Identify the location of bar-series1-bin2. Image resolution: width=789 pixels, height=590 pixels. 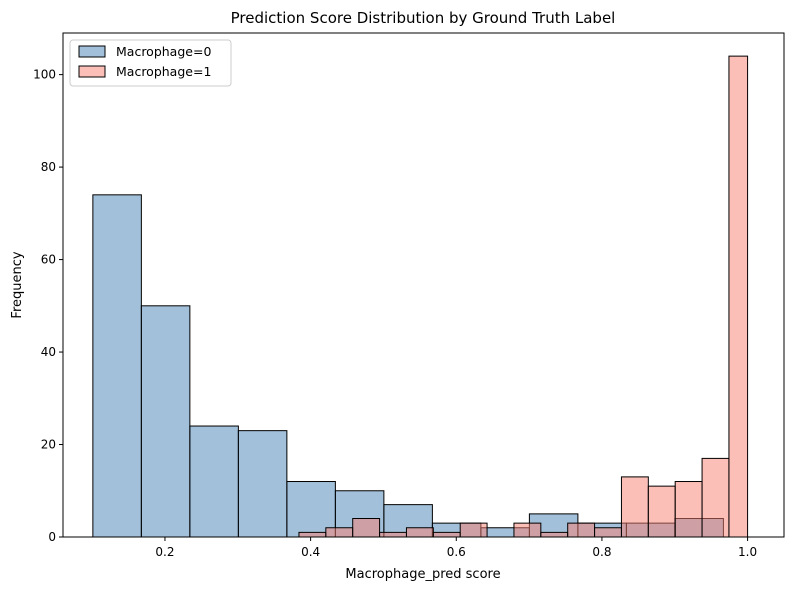
(366, 528).